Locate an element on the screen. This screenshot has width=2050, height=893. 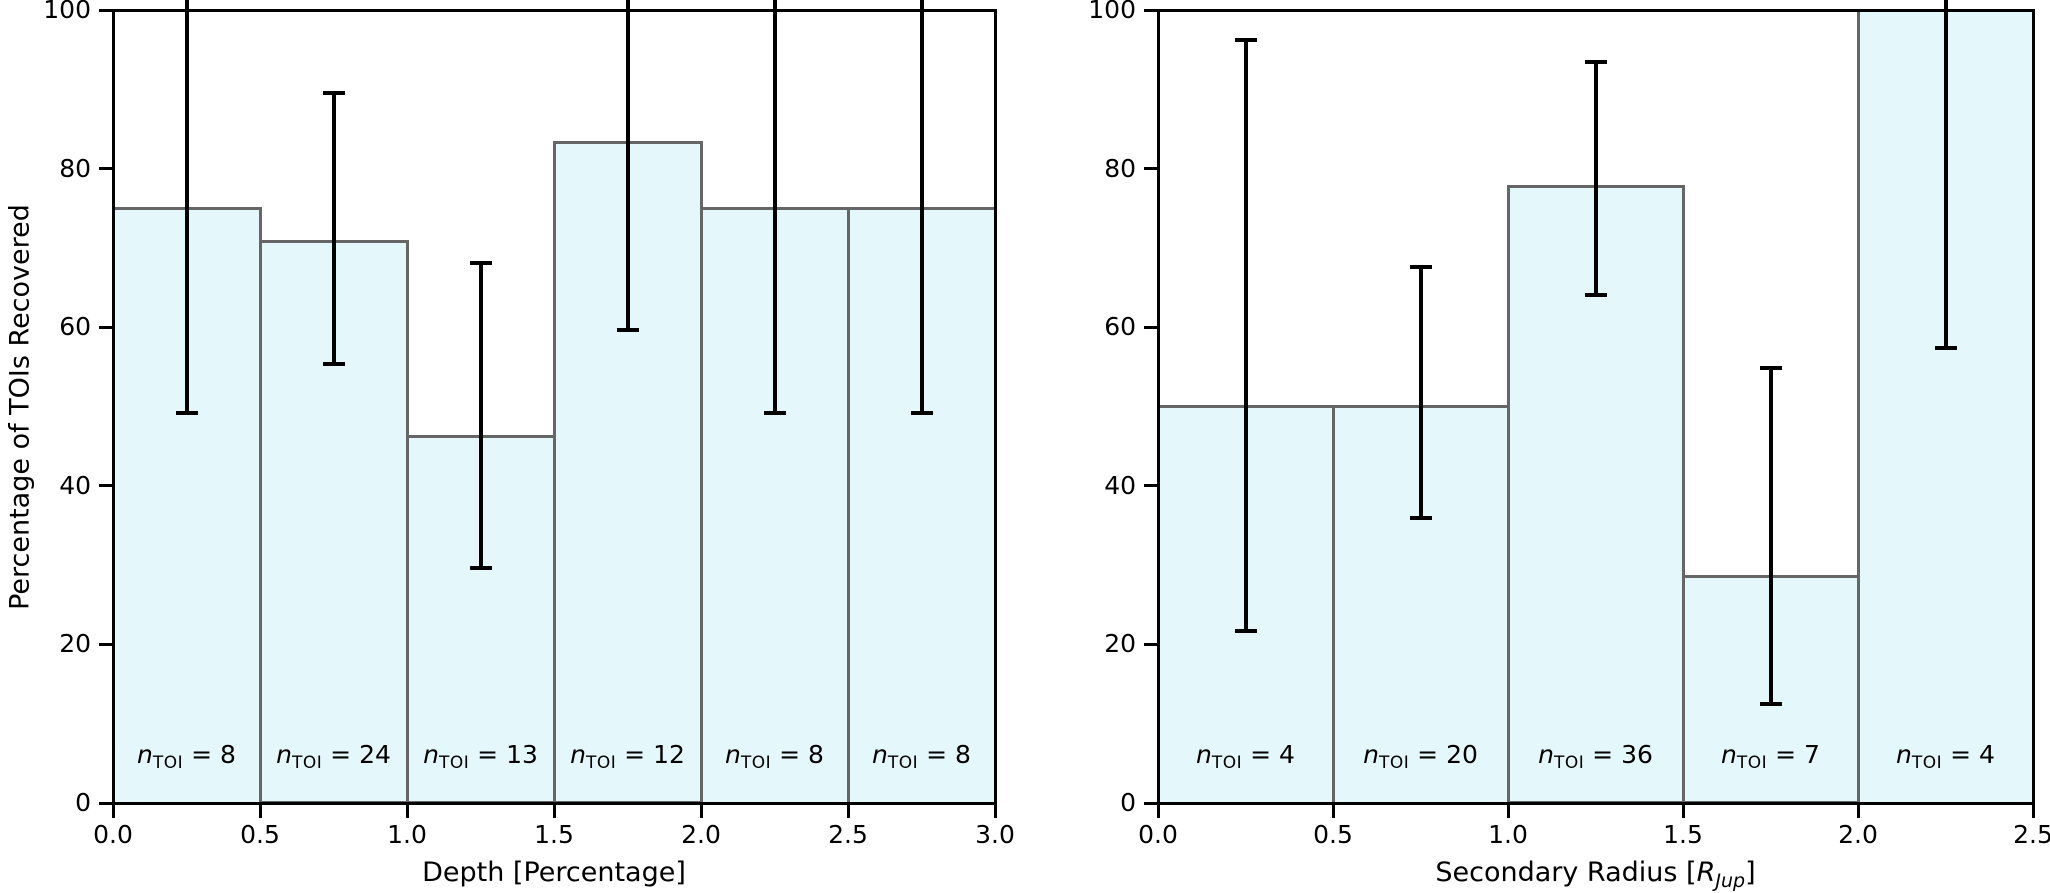
bar-count-label: nTOI = 8 is located at coordinates (187, 759).